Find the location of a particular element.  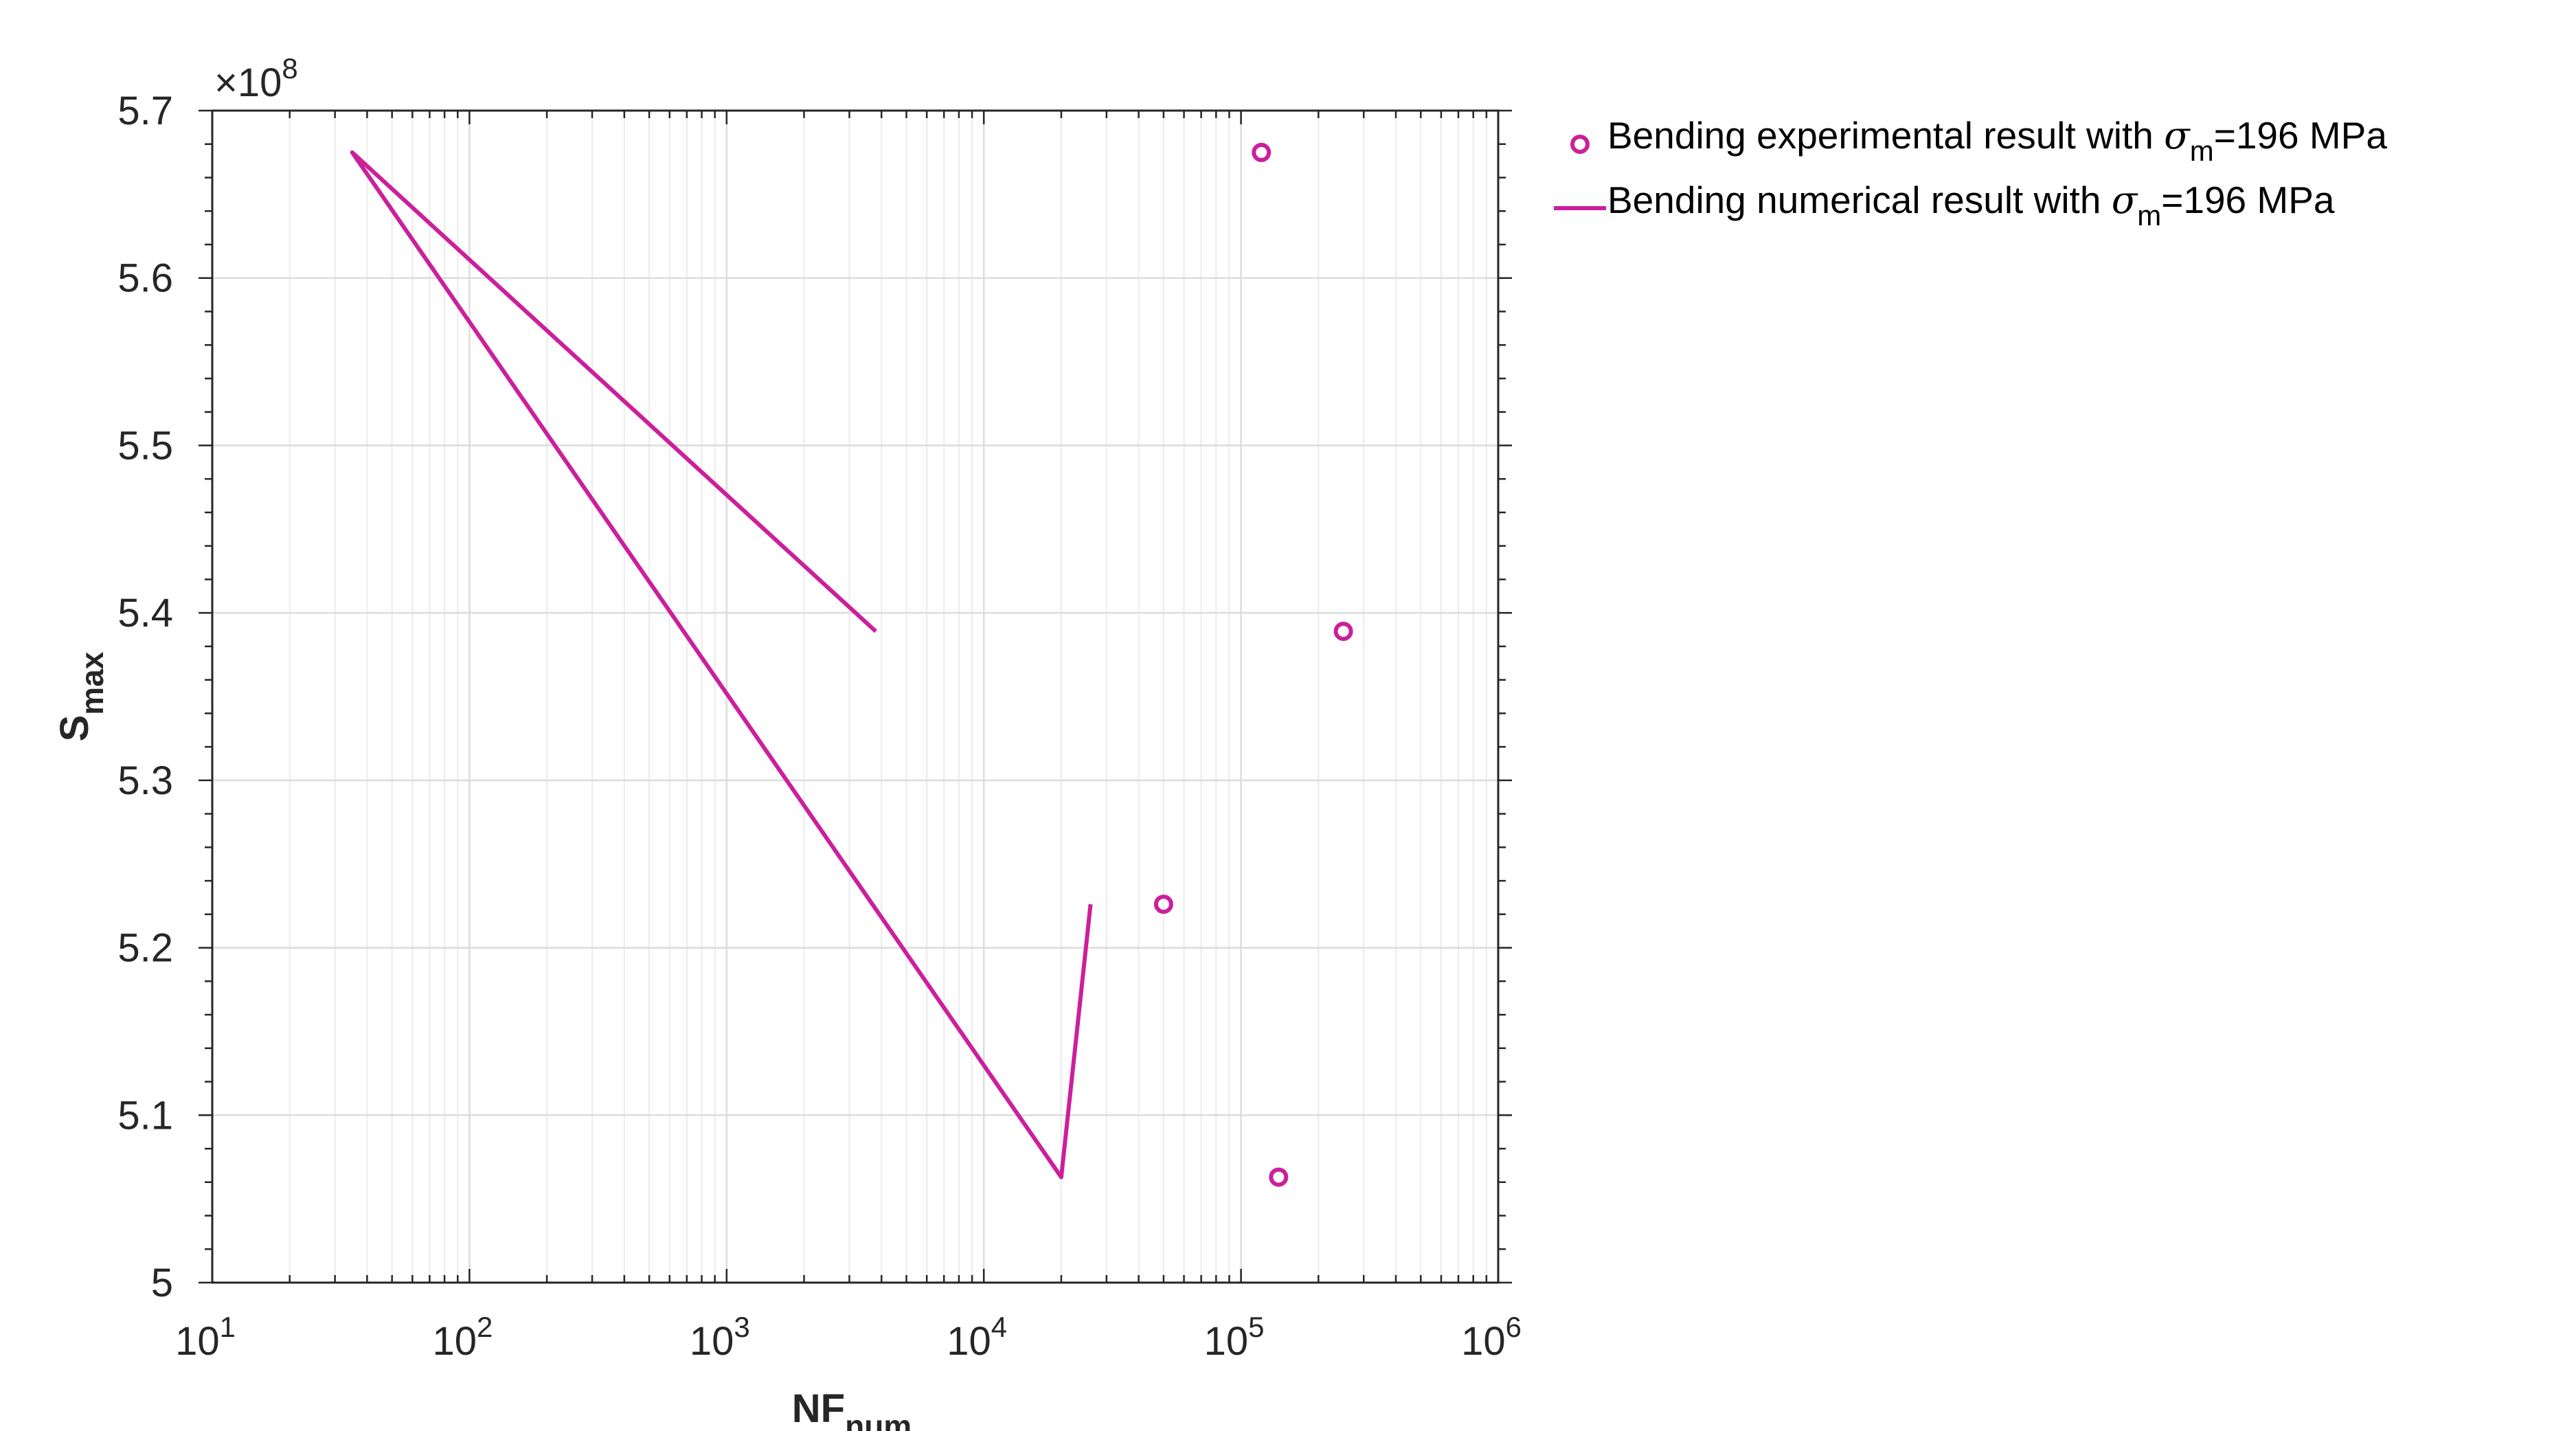

y-tick-label: 5 is located at coordinates (162, 1283).